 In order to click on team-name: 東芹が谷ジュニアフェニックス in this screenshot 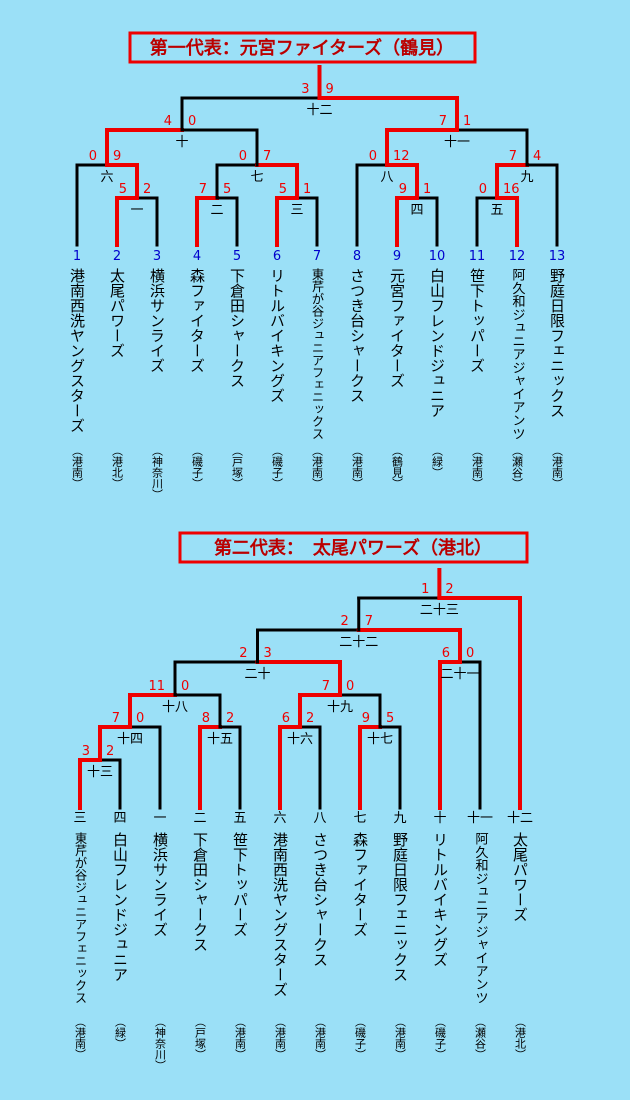, I will do `click(80, 918)`.